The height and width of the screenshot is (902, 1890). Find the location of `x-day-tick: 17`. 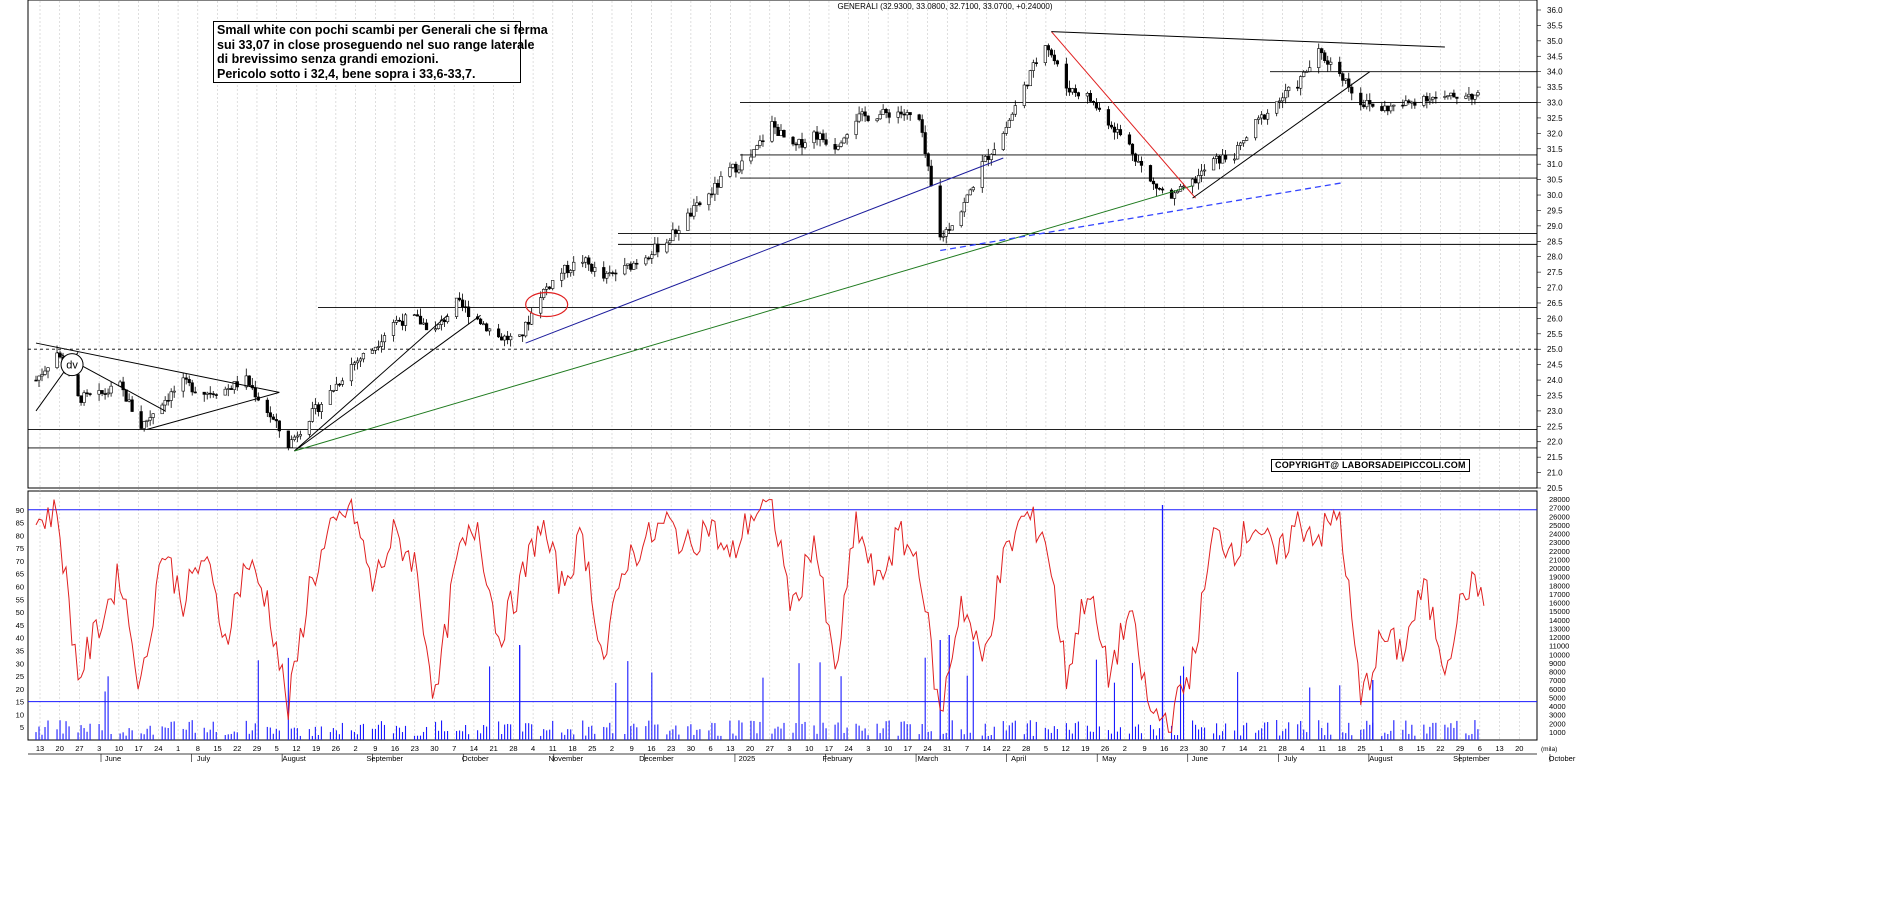

x-day-tick: 17 is located at coordinates (138, 748).